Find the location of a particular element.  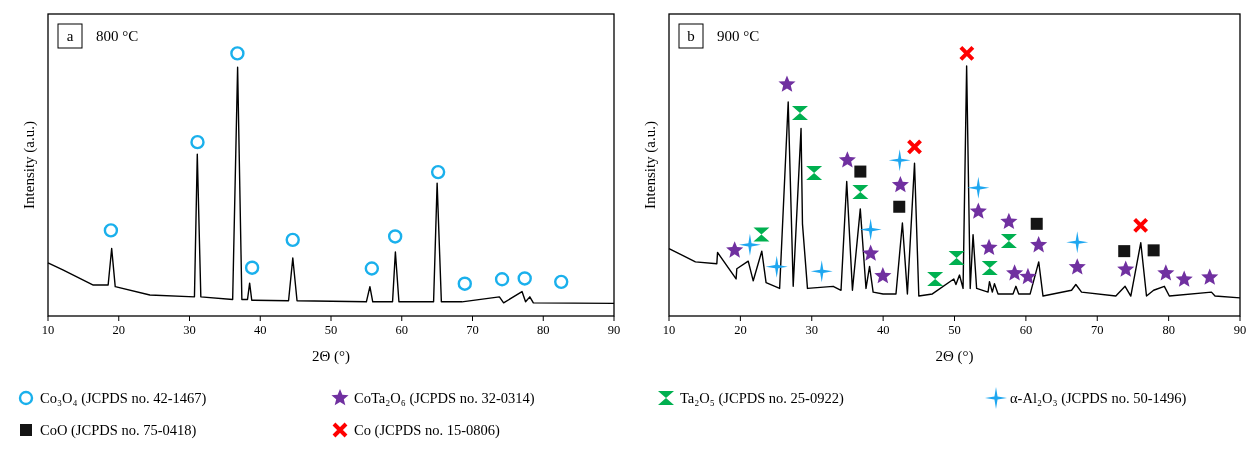

text: a is located at coordinates (70, 36).